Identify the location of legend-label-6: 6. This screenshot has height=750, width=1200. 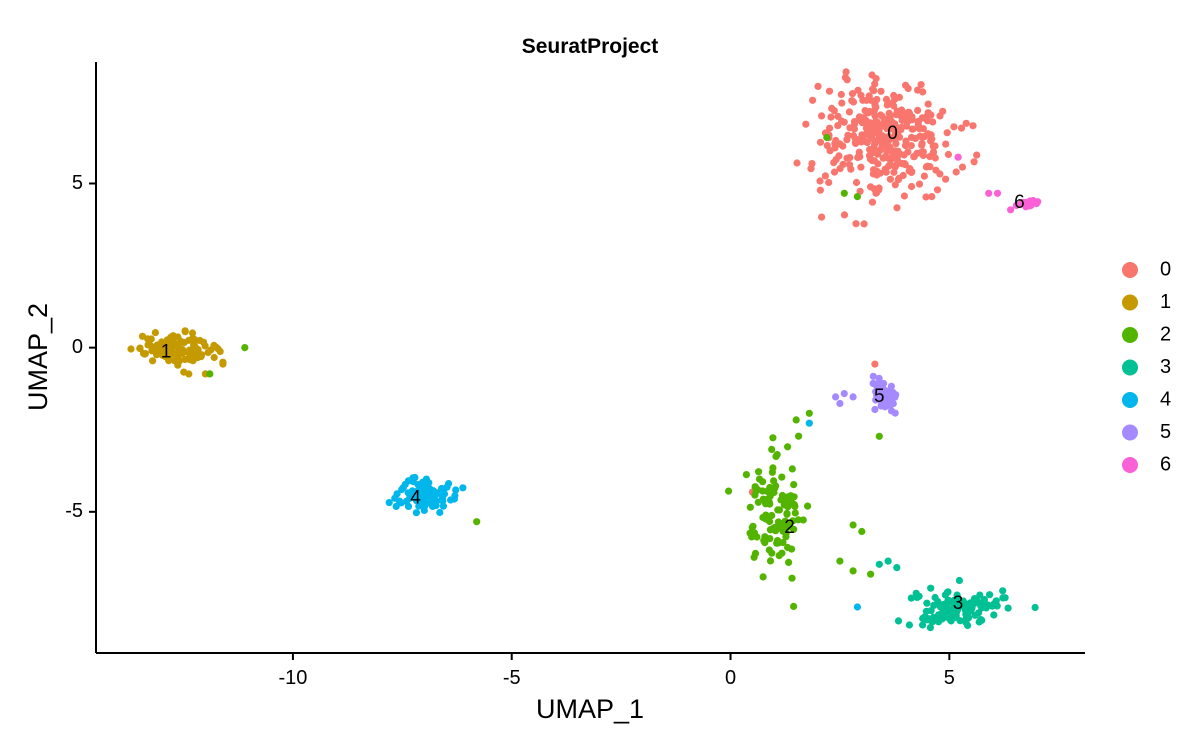
(1165, 464).